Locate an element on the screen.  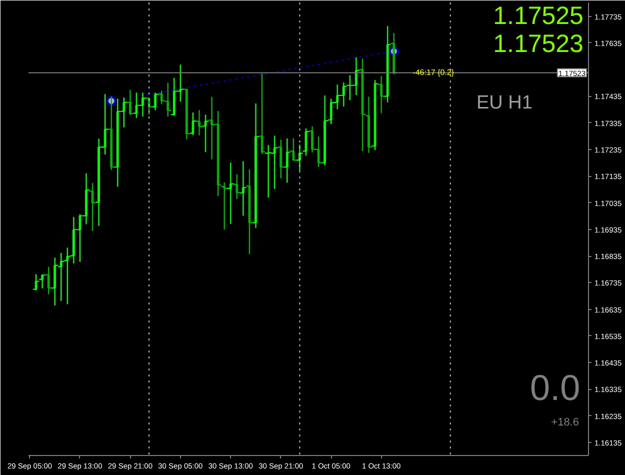
annotation: +18.6 is located at coordinates (565, 422).